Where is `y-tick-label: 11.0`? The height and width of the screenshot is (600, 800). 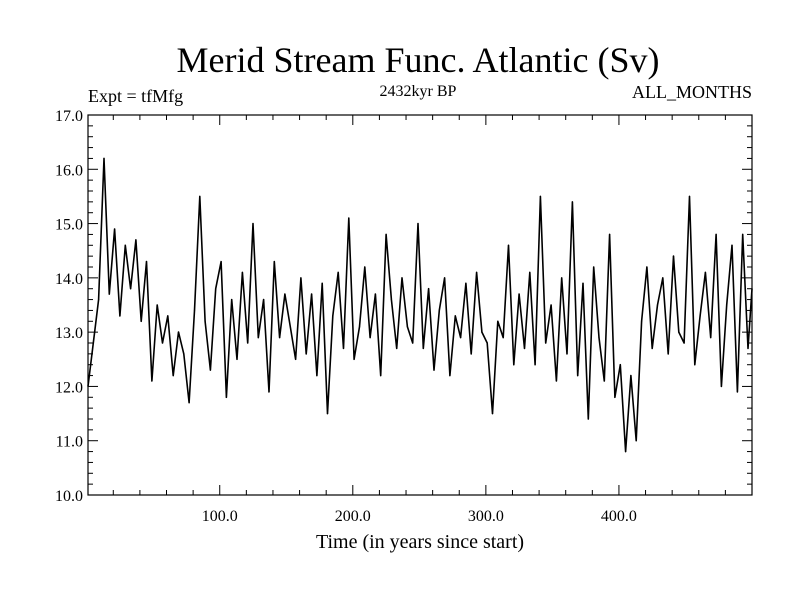
y-tick-label: 11.0 is located at coordinates (69, 442).